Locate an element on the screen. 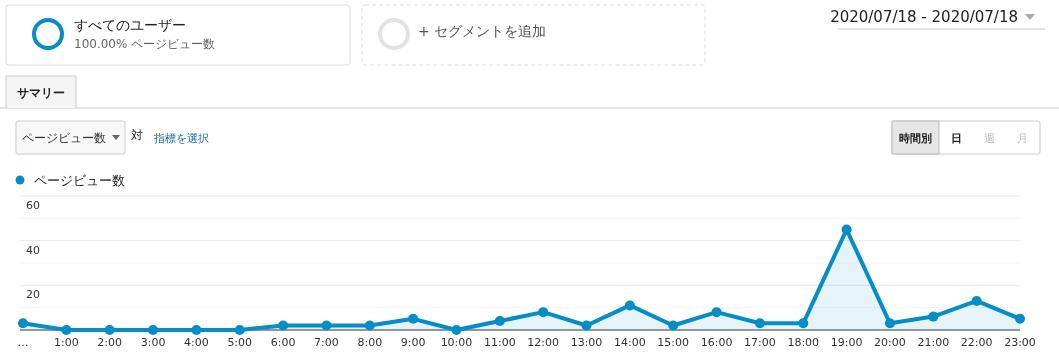  x-tick-label: 7:00 is located at coordinates (326, 342).